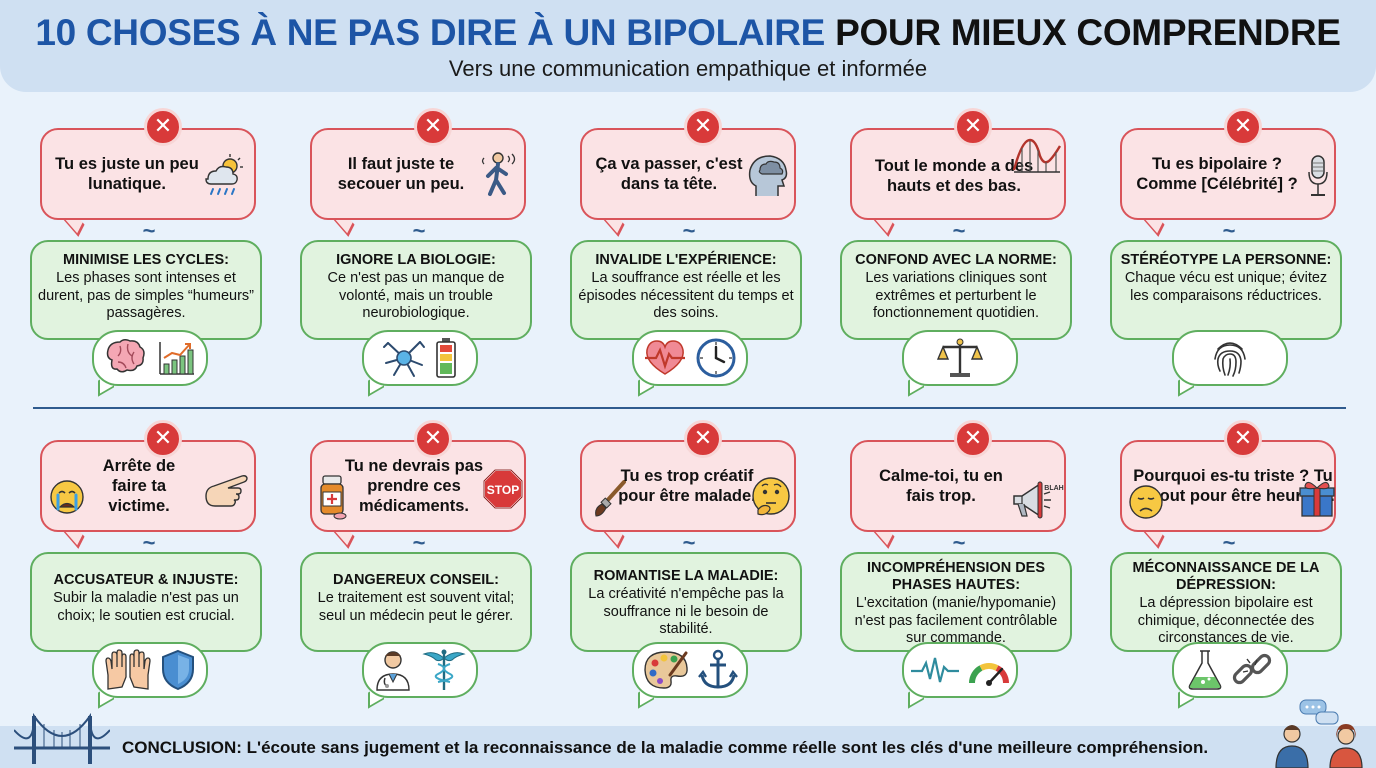 The height and width of the screenshot is (768, 1376). Describe the element at coordinates (956, 260) in the screenshot. I see `explanation-heading: CONFOND AVEC LA NORME:` at that location.